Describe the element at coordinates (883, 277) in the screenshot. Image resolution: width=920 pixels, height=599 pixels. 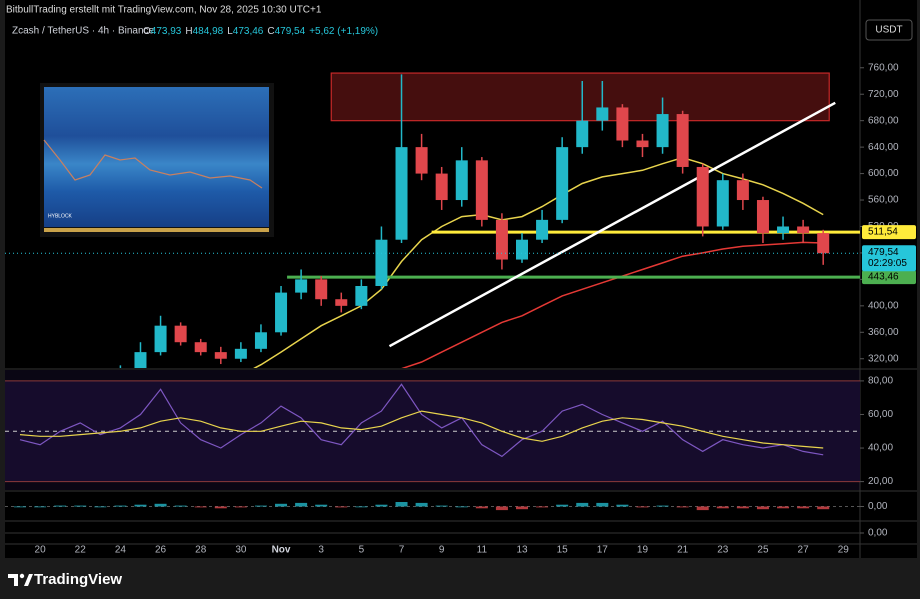
I see `level-label: 443,46` at that location.